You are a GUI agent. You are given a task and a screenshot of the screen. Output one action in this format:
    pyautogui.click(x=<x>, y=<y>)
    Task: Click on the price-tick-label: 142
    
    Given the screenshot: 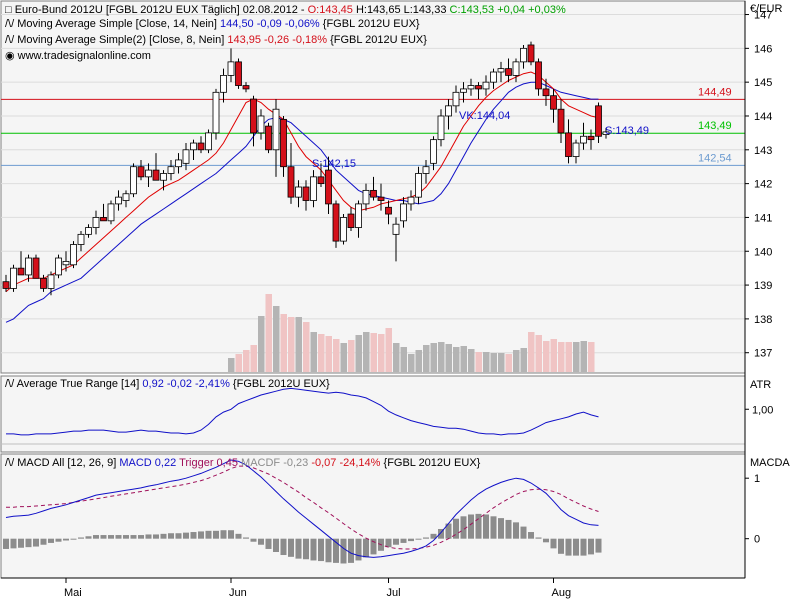 What is the action you would take?
    pyautogui.click(x=763, y=185)
    